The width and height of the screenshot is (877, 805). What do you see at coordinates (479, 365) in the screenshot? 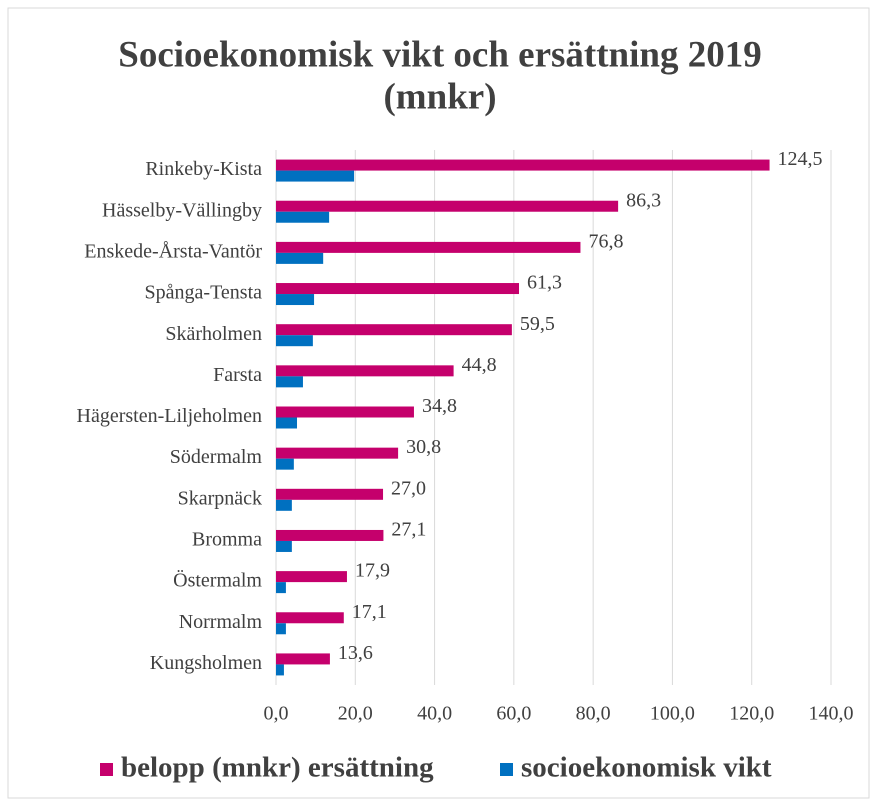
I see `value-label: 44,8` at bounding box center [479, 365].